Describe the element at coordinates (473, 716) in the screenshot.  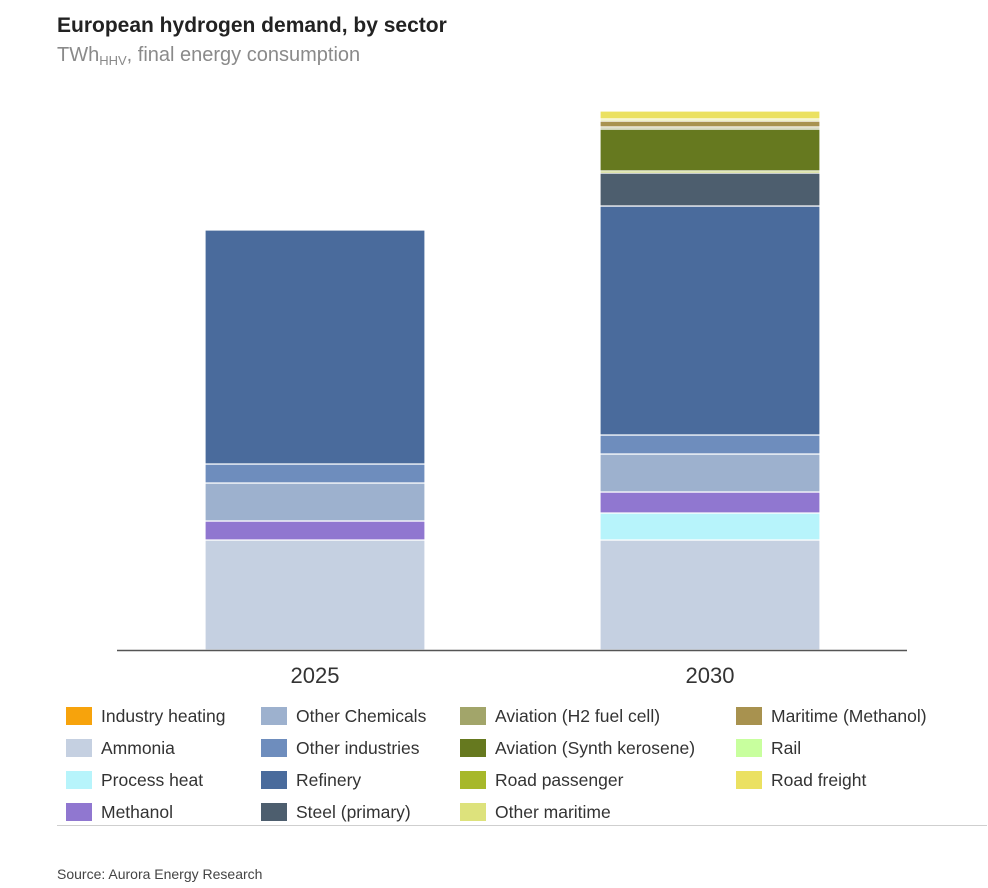
I see `legend-swatch-aviation-h2-fuel-cell` at that location.